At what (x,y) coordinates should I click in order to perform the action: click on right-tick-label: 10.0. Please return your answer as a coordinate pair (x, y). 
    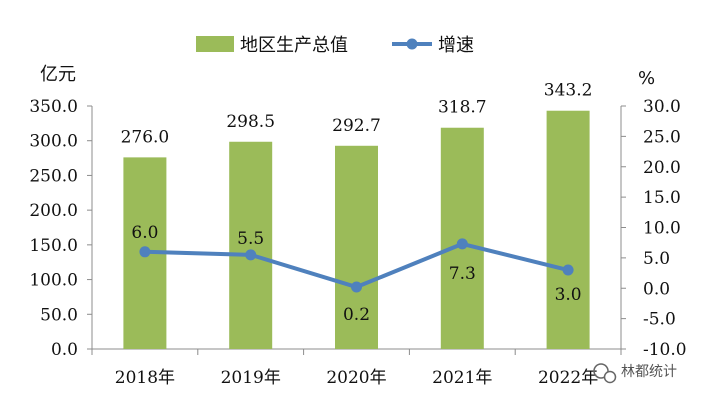
    Looking at the image, I should click on (662, 229).